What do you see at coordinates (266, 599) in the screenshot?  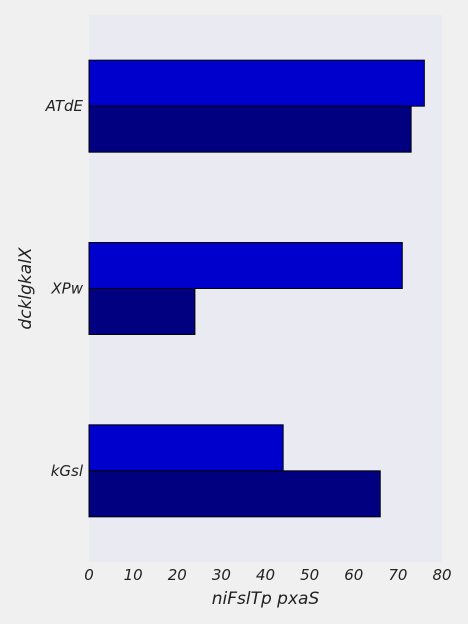 I see `x-axis-label: niFslTp pxaS` at bounding box center [266, 599].